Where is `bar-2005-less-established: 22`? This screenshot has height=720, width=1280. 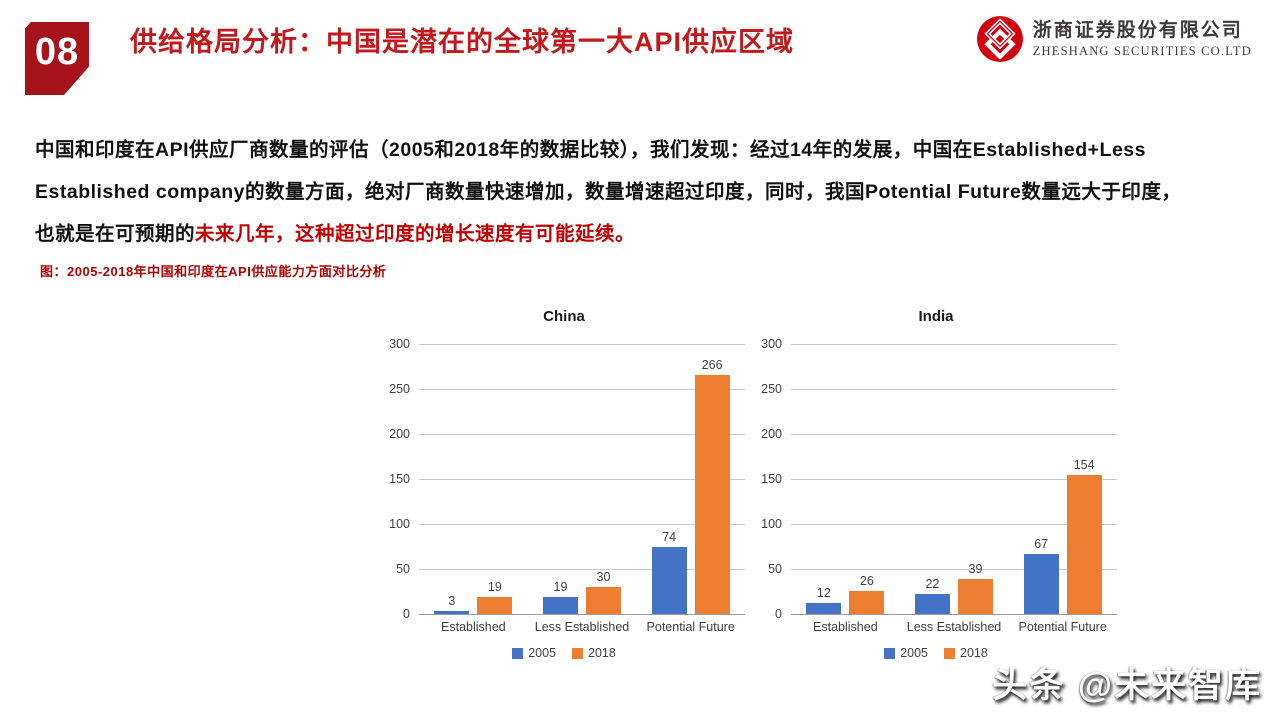 bar-2005-less-established: 22 is located at coordinates (932, 595).